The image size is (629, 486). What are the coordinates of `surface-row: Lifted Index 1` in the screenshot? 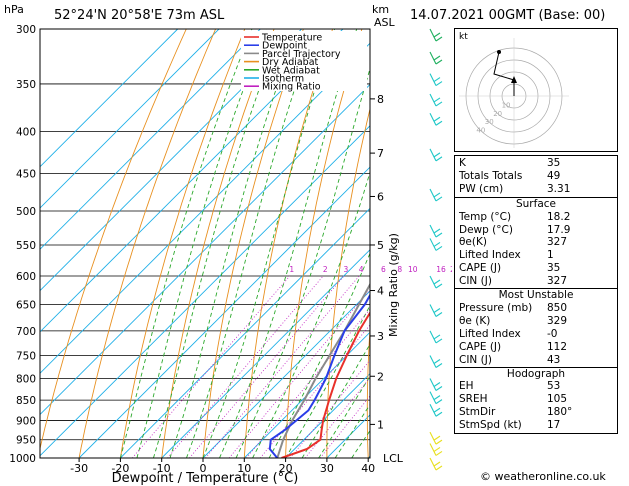 It's located at (536, 255).